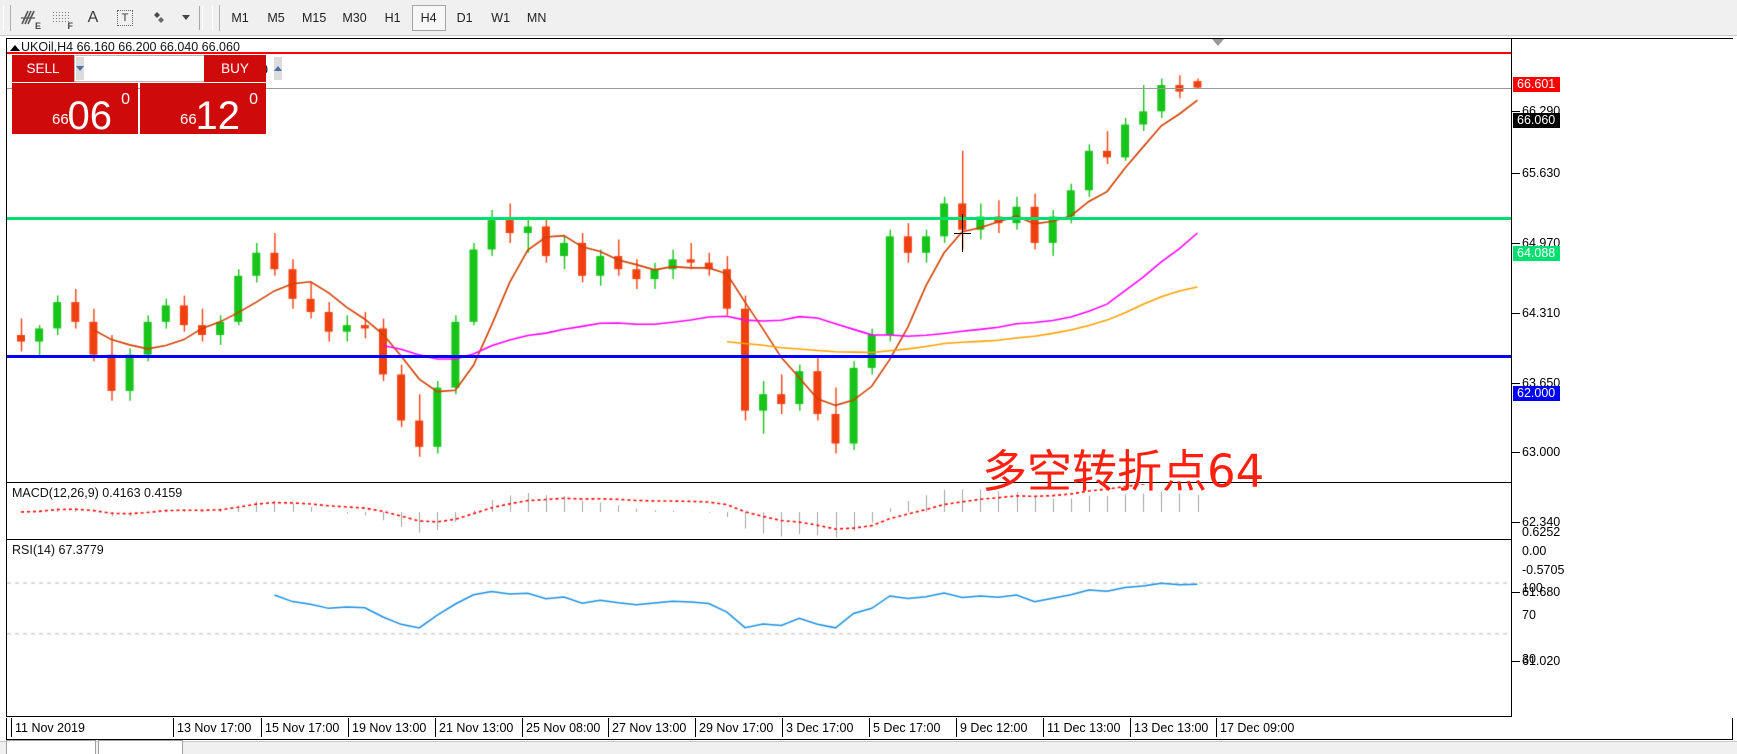 The image size is (1737, 754). Describe the element at coordinates (159, 18) in the screenshot. I see `objects-icon` at that location.